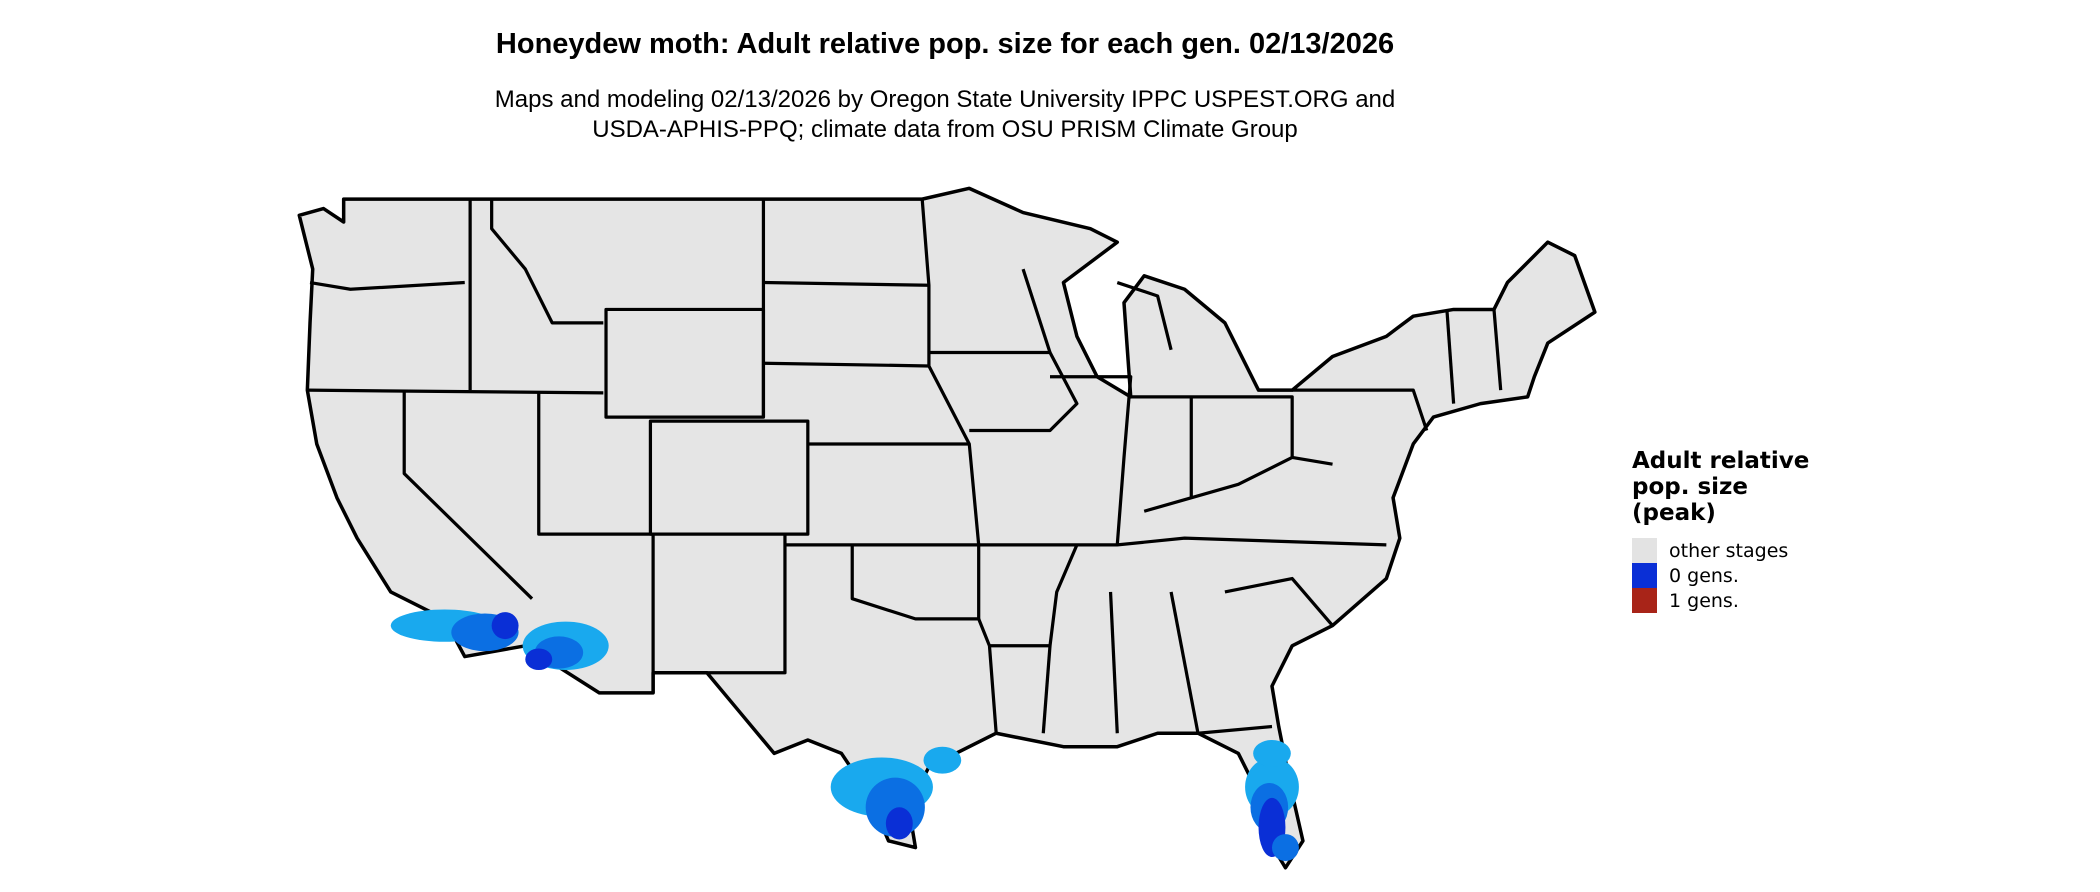 The width and height of the screenshot is (2100, 892). Describe the element at coordinates (1674, 513) in the screenshot. I see `legend-title-line-3: (peak)` at that location.